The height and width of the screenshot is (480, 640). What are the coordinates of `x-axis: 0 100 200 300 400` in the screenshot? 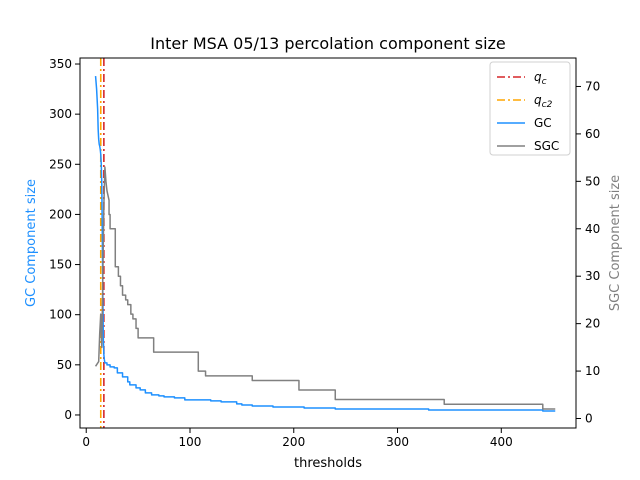 It's located at (297, 438).